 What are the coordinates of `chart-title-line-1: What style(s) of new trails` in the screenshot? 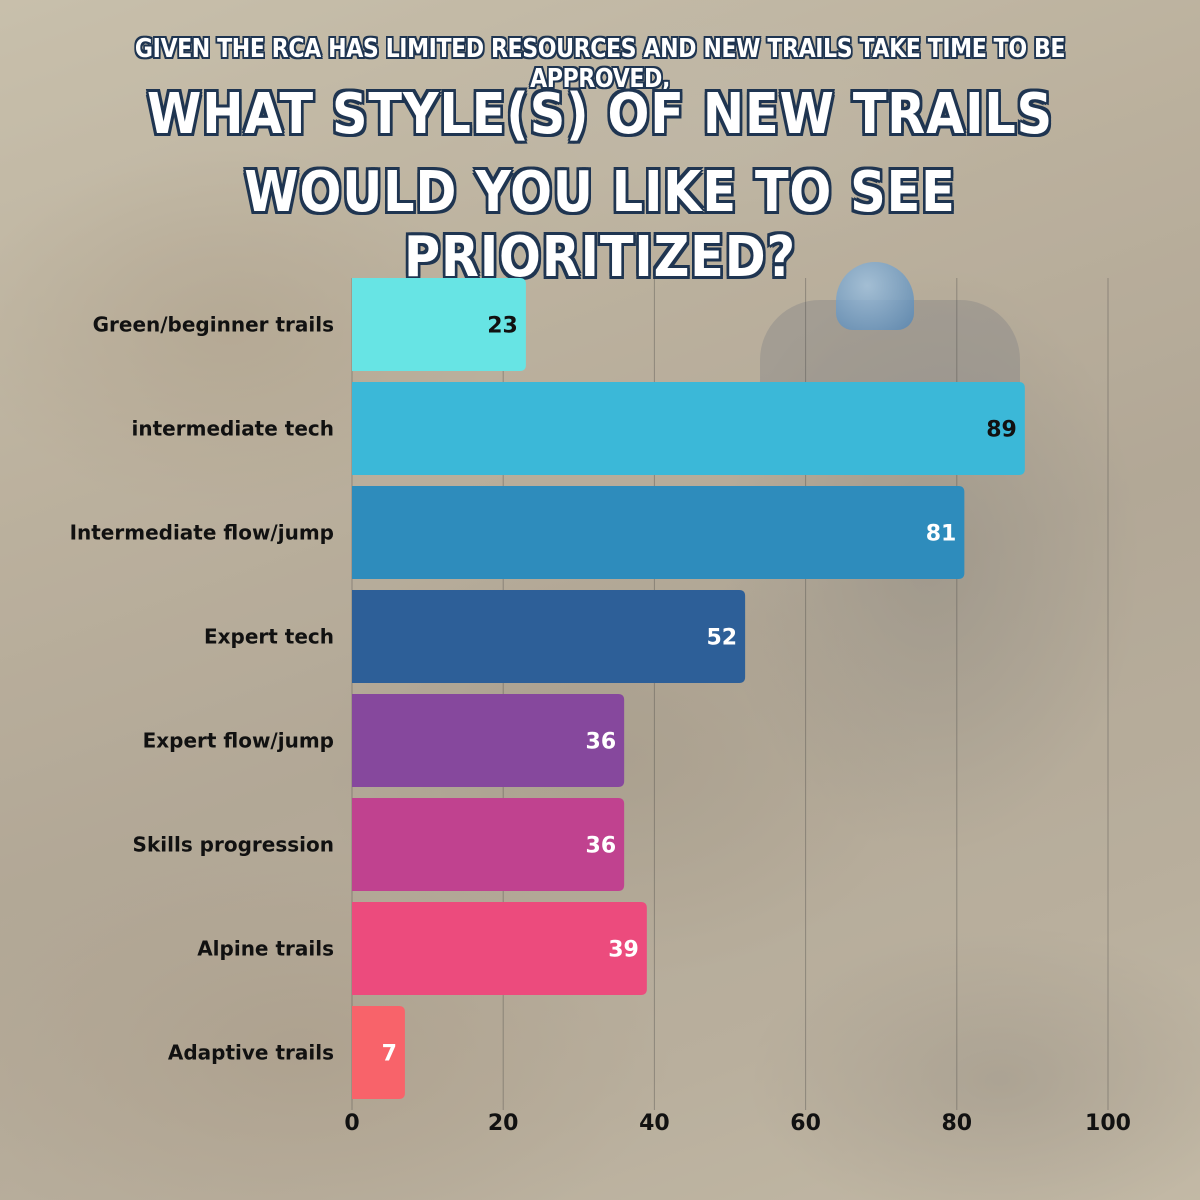 It's located at (600, 114).